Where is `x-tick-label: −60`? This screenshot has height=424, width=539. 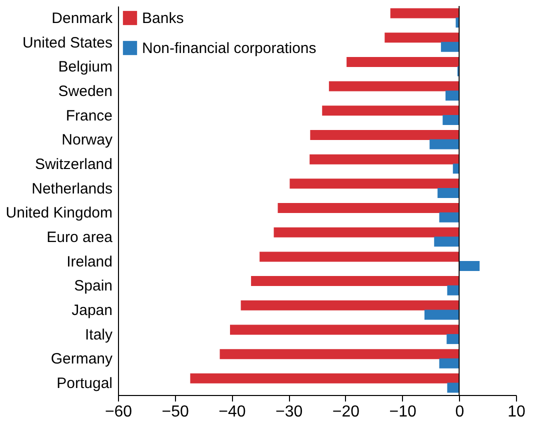
x-tick-label: −60 is located at coordinates (118, 412).